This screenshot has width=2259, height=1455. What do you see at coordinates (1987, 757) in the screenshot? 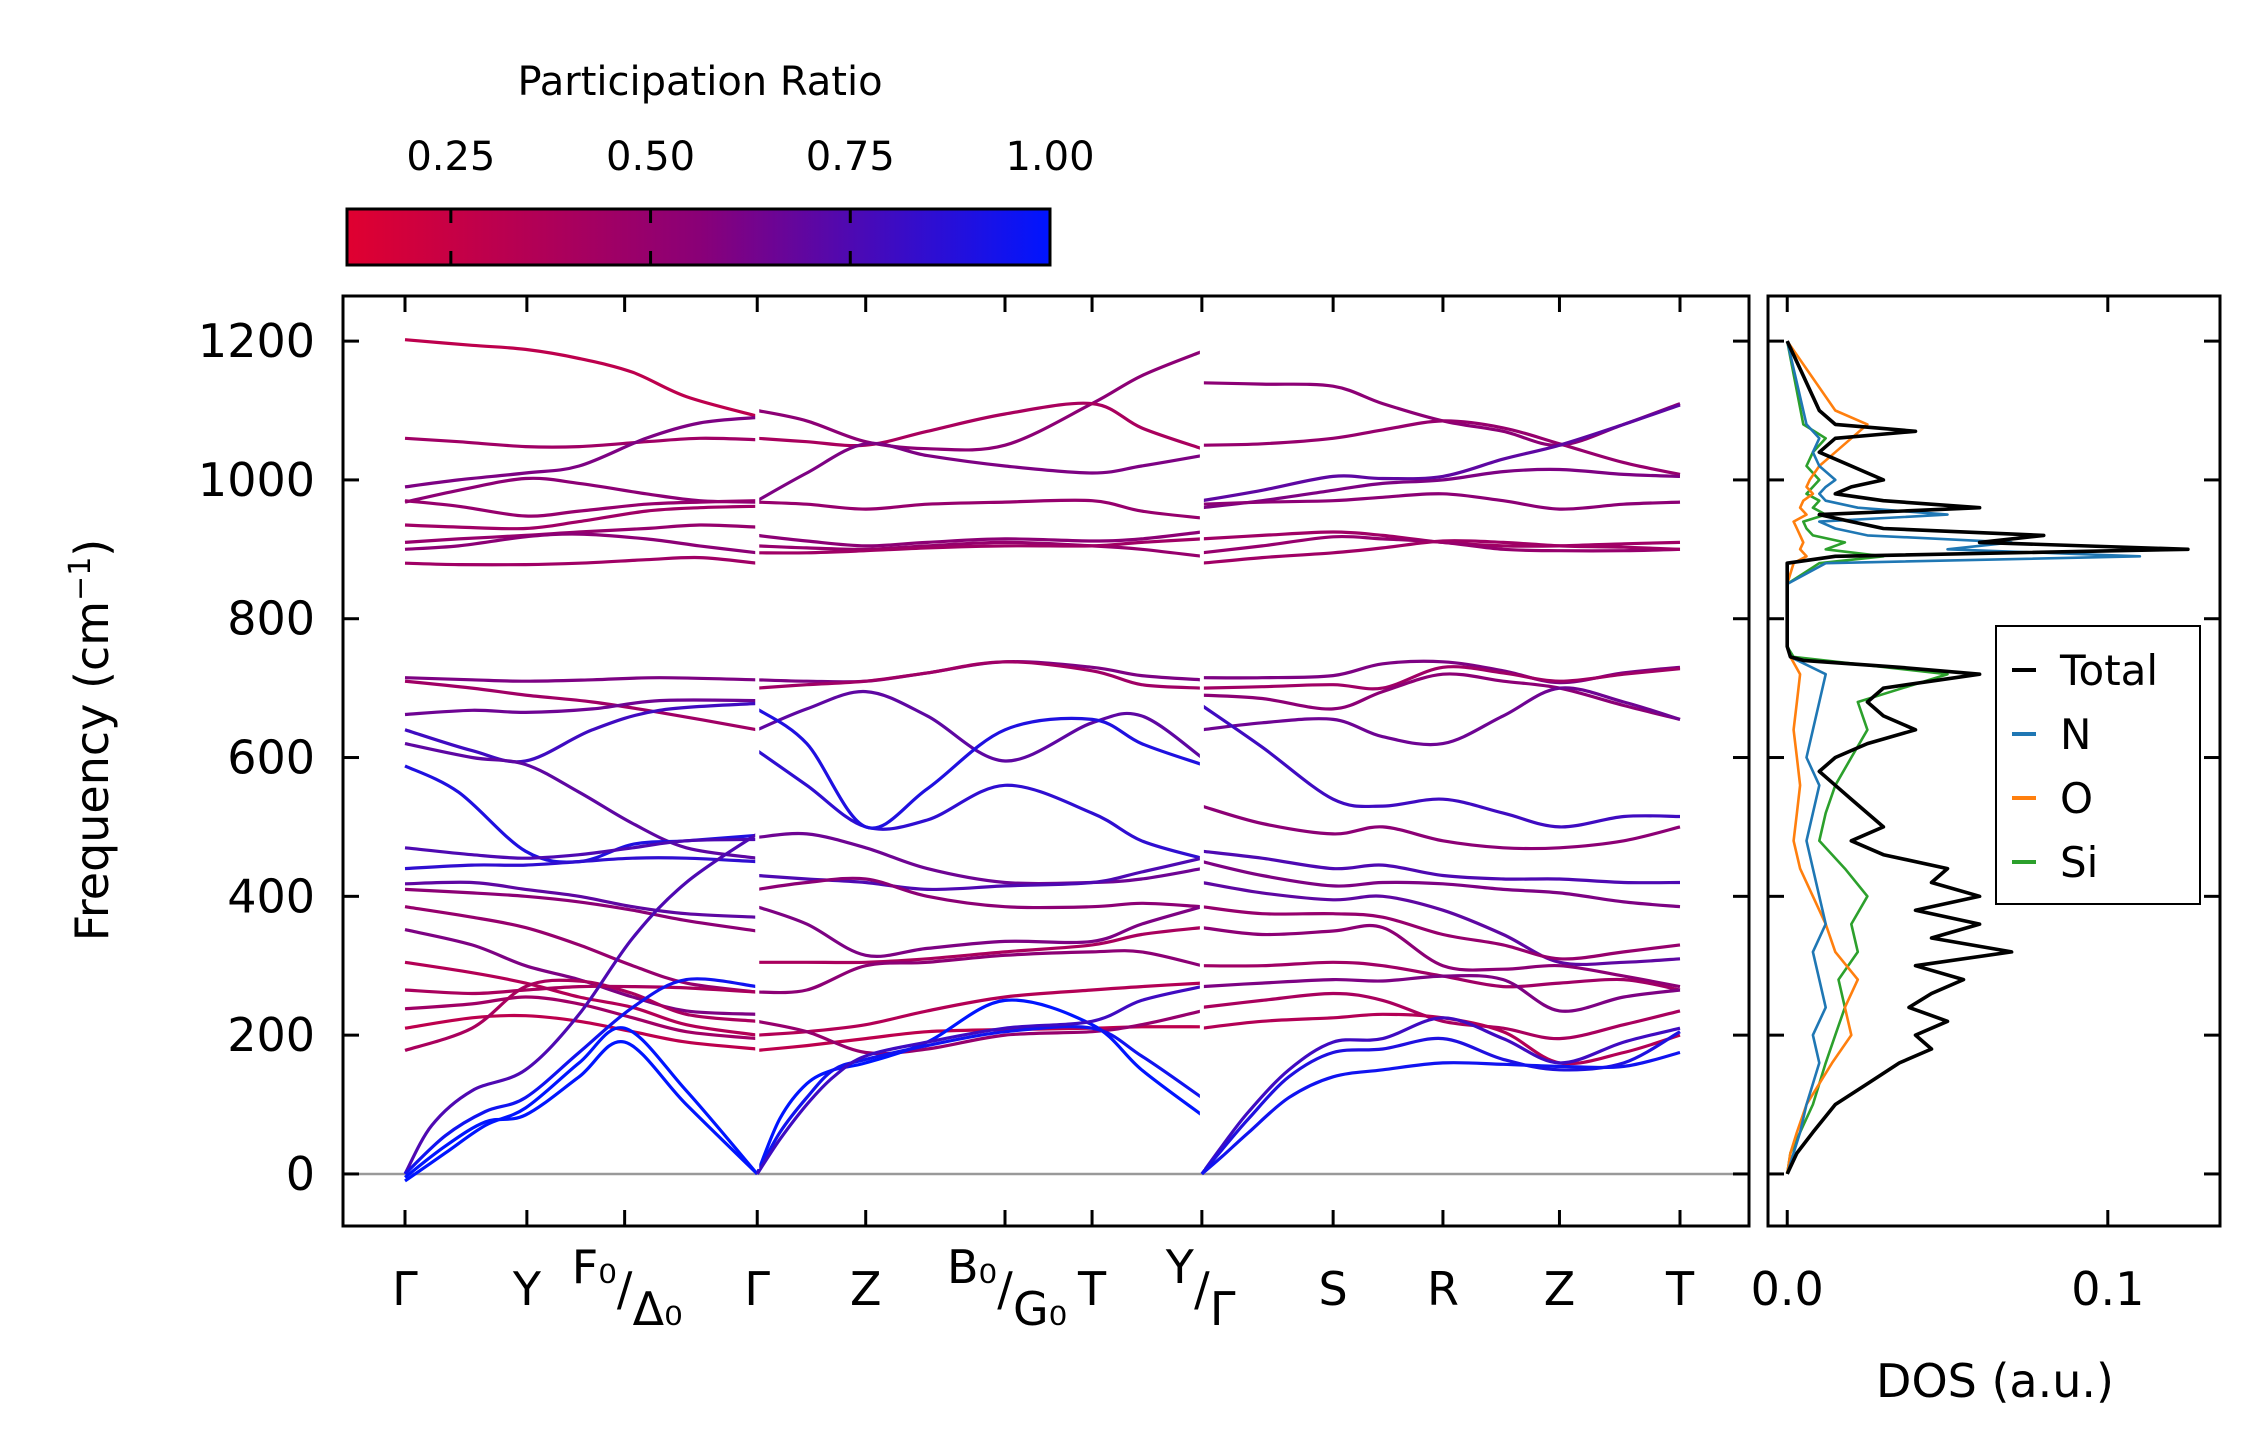
I see `dos-line-total` at bounding box center [1987, 757].